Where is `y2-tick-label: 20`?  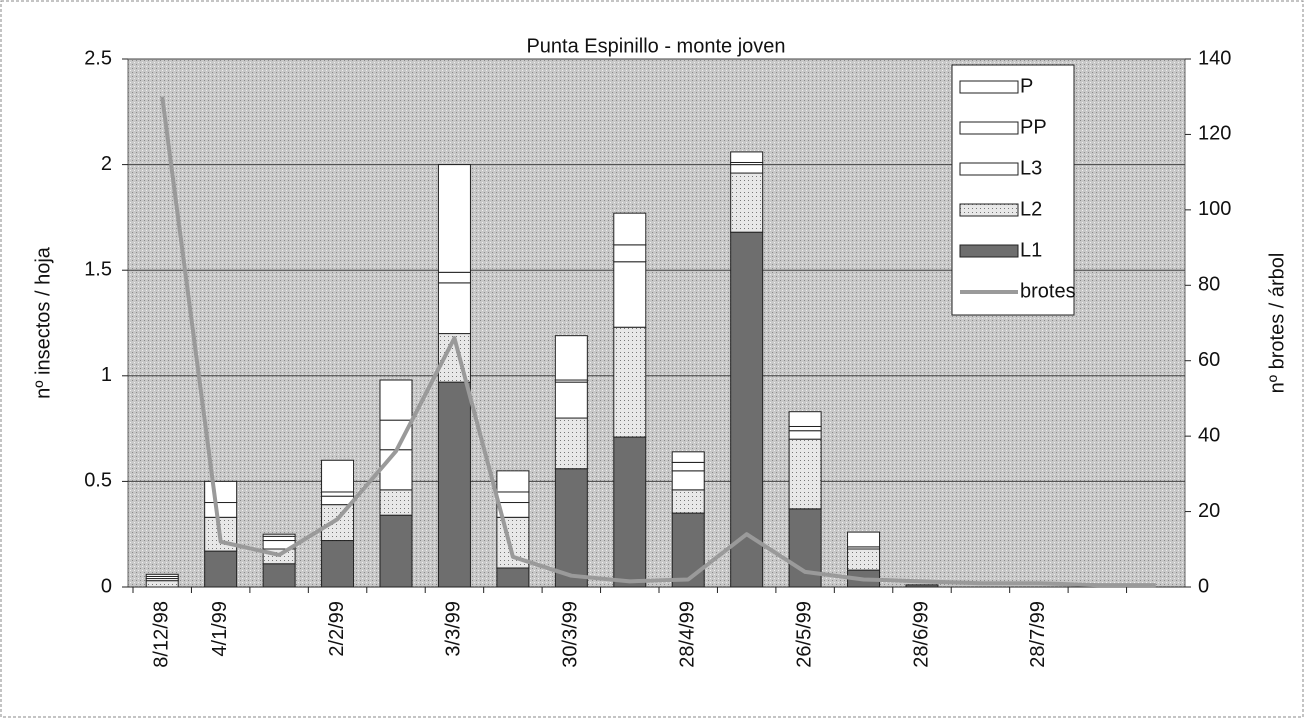
y2-tick-label: 20 is located at coordinates (1209, 511).